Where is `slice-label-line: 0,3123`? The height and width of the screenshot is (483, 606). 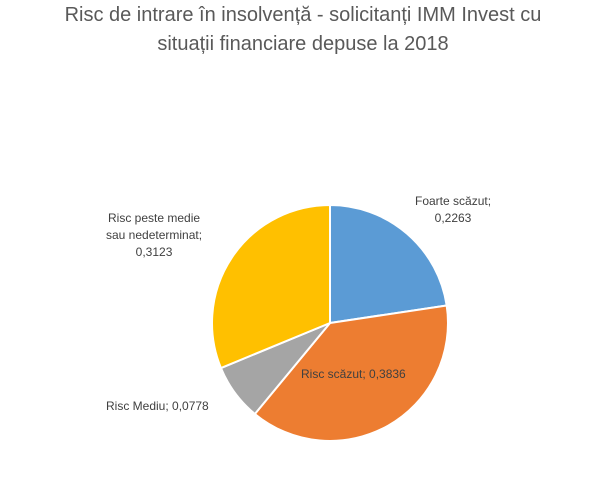
slice-label-line: 0,3123 is located at coordinates (154, 252).